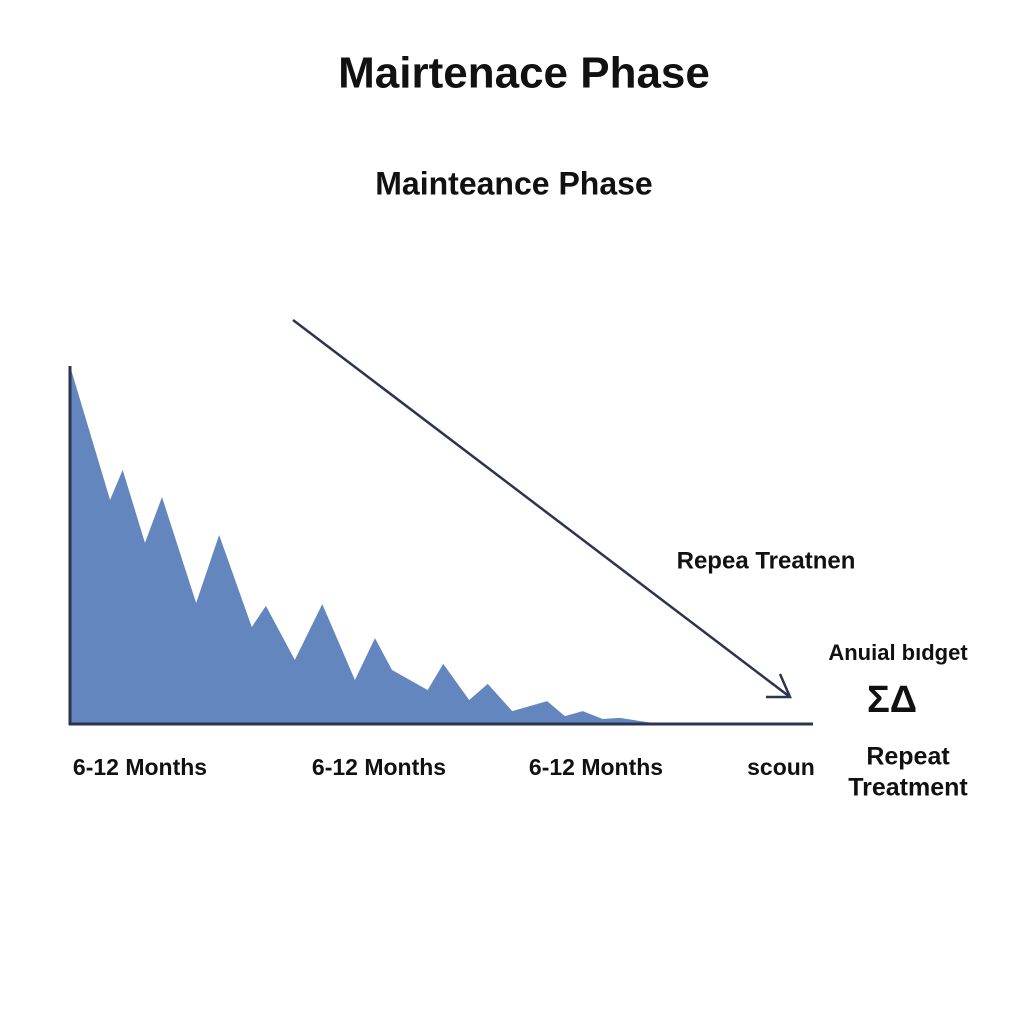 The image size is (1024, 1024). Describe the element at coordinates (513, 183) in the screenshot. I see `chart-subtitle: Mainteance Phase` at that location.